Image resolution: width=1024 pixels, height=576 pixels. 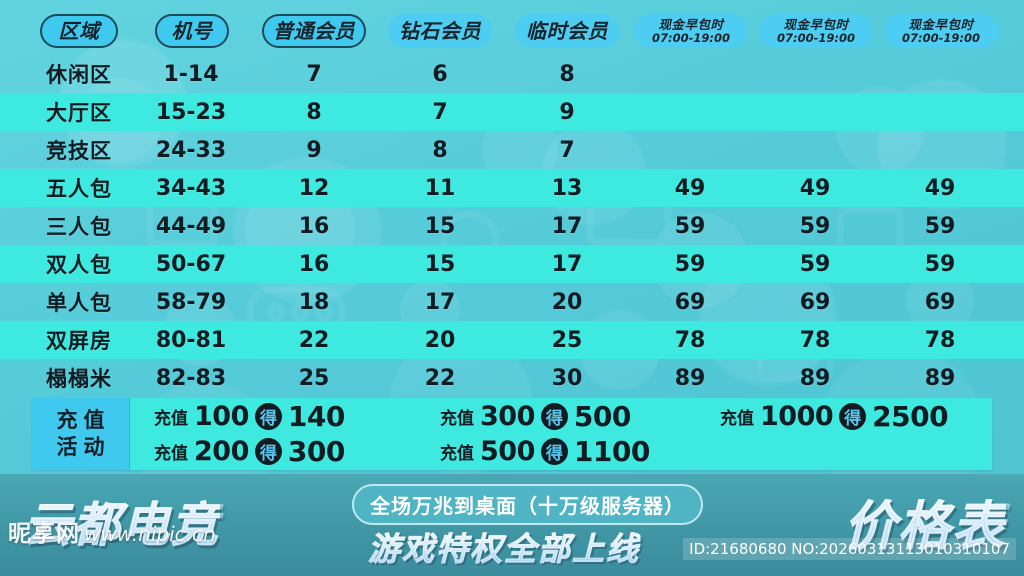 What do you see at coordinates (440, 226) in the screenshot?
I see `table-cell-value: 15` at bounding box center [440, 226].